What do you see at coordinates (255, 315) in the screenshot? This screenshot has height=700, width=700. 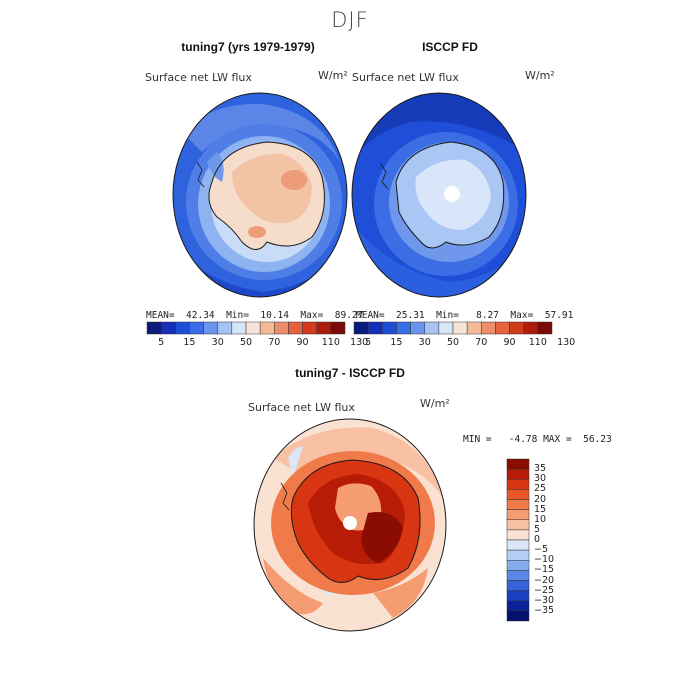 I see `model-stats: MEAN= 42.34 Min= 10.14 Max= 89.27` at bounding box center [255, 315].